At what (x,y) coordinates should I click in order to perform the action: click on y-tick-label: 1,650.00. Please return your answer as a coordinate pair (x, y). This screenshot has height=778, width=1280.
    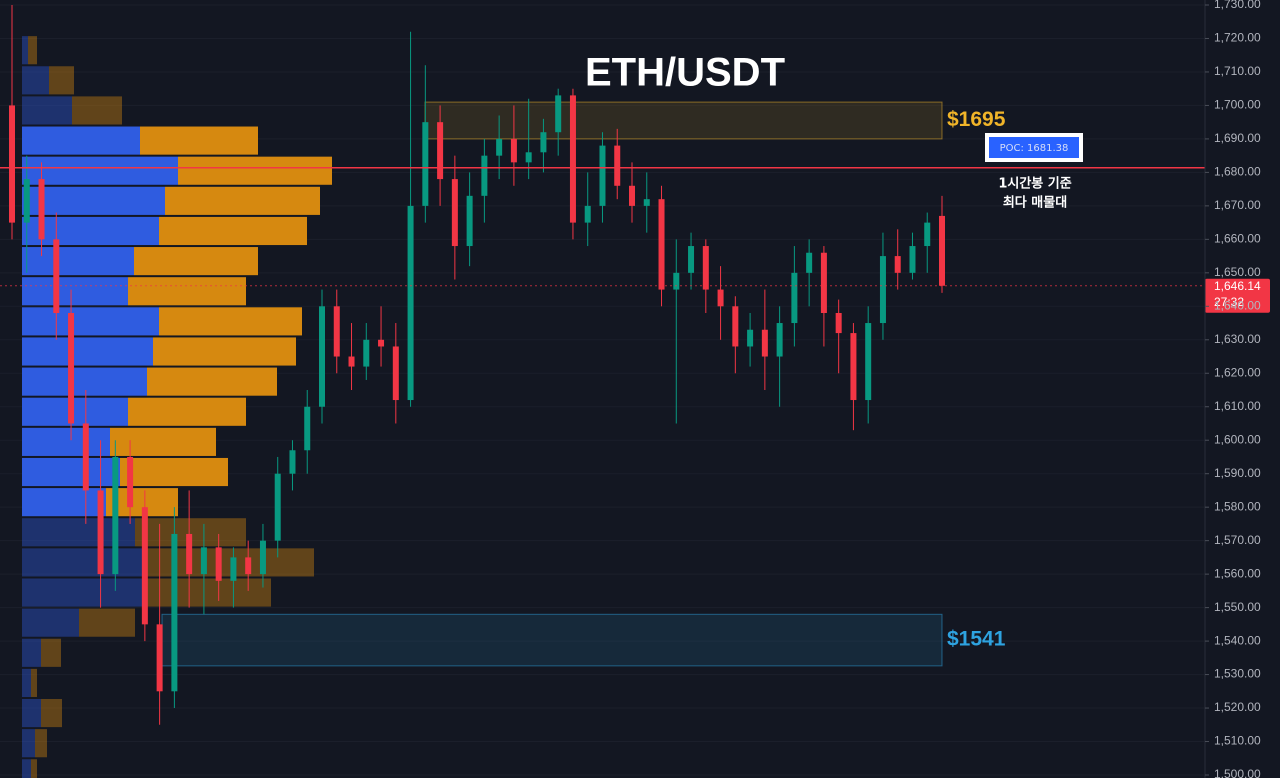
    Looking at the image, I should click on (1237, 272).